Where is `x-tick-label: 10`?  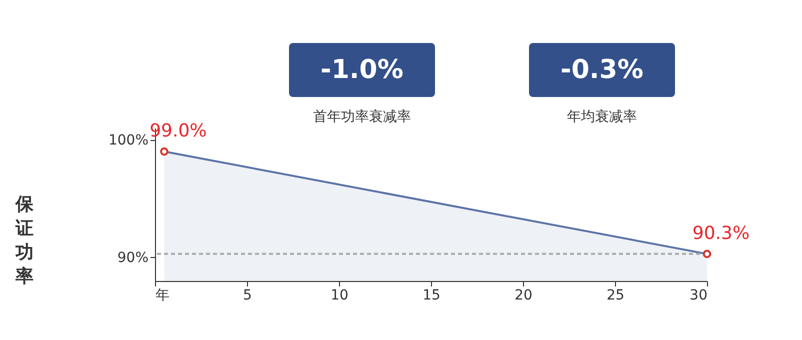 x-tick-label: 10 is located at coordinates (339, 296).